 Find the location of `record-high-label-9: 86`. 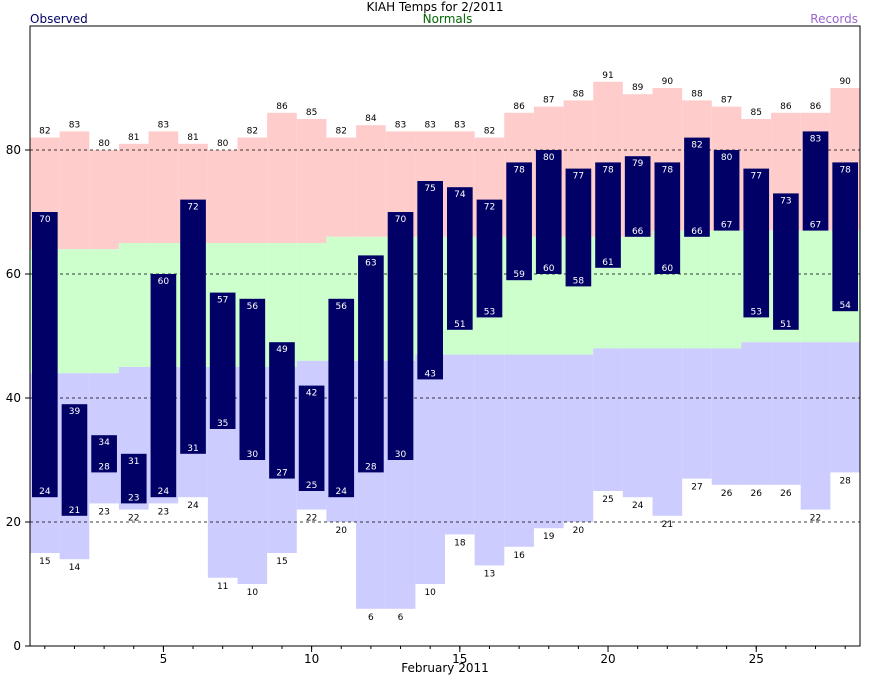

record-high-label-9: 86 is located at coordinates (282, 107).